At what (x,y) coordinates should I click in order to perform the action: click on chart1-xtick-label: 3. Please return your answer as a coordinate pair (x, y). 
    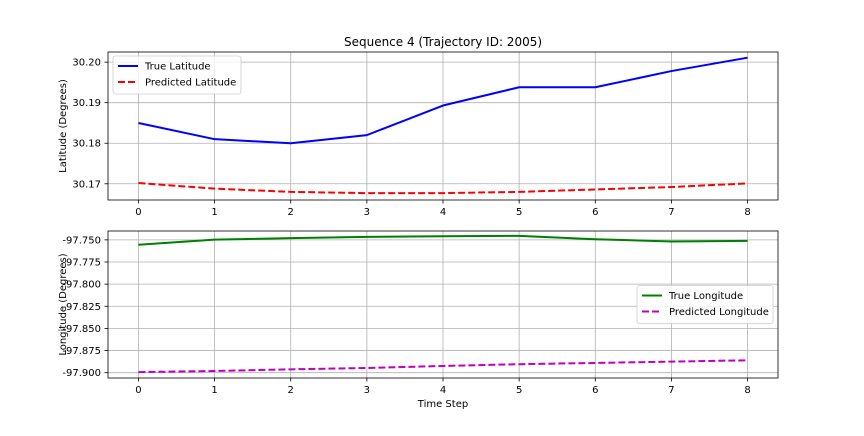
    Looking at the image, I should click on (367, 390).